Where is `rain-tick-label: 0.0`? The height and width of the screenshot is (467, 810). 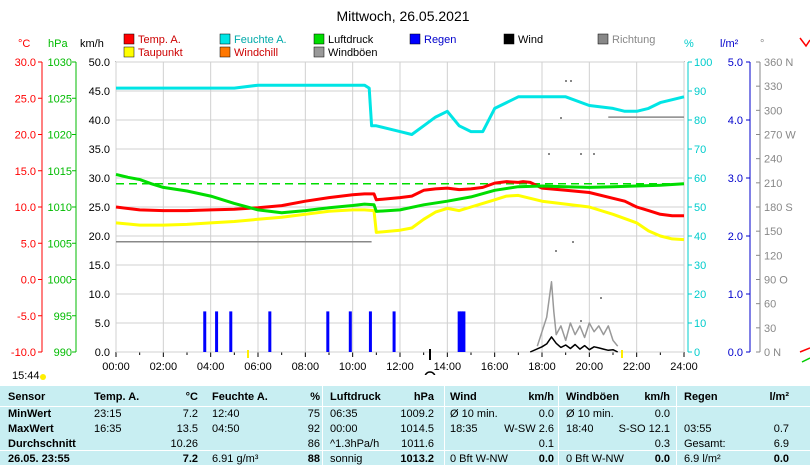 rain-tick-label: 0.0 is located at coordinates (735, 353).